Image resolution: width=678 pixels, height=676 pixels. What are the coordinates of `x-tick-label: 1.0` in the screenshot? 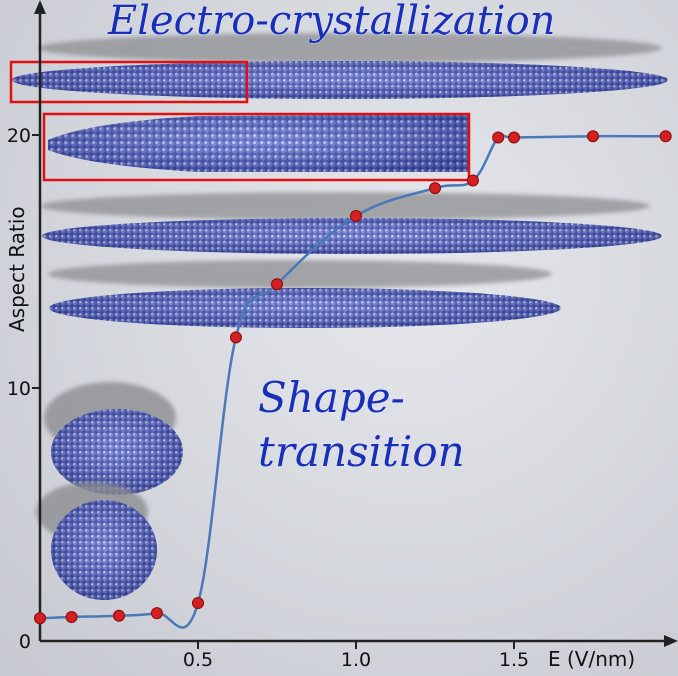 It's located at (356, 660).